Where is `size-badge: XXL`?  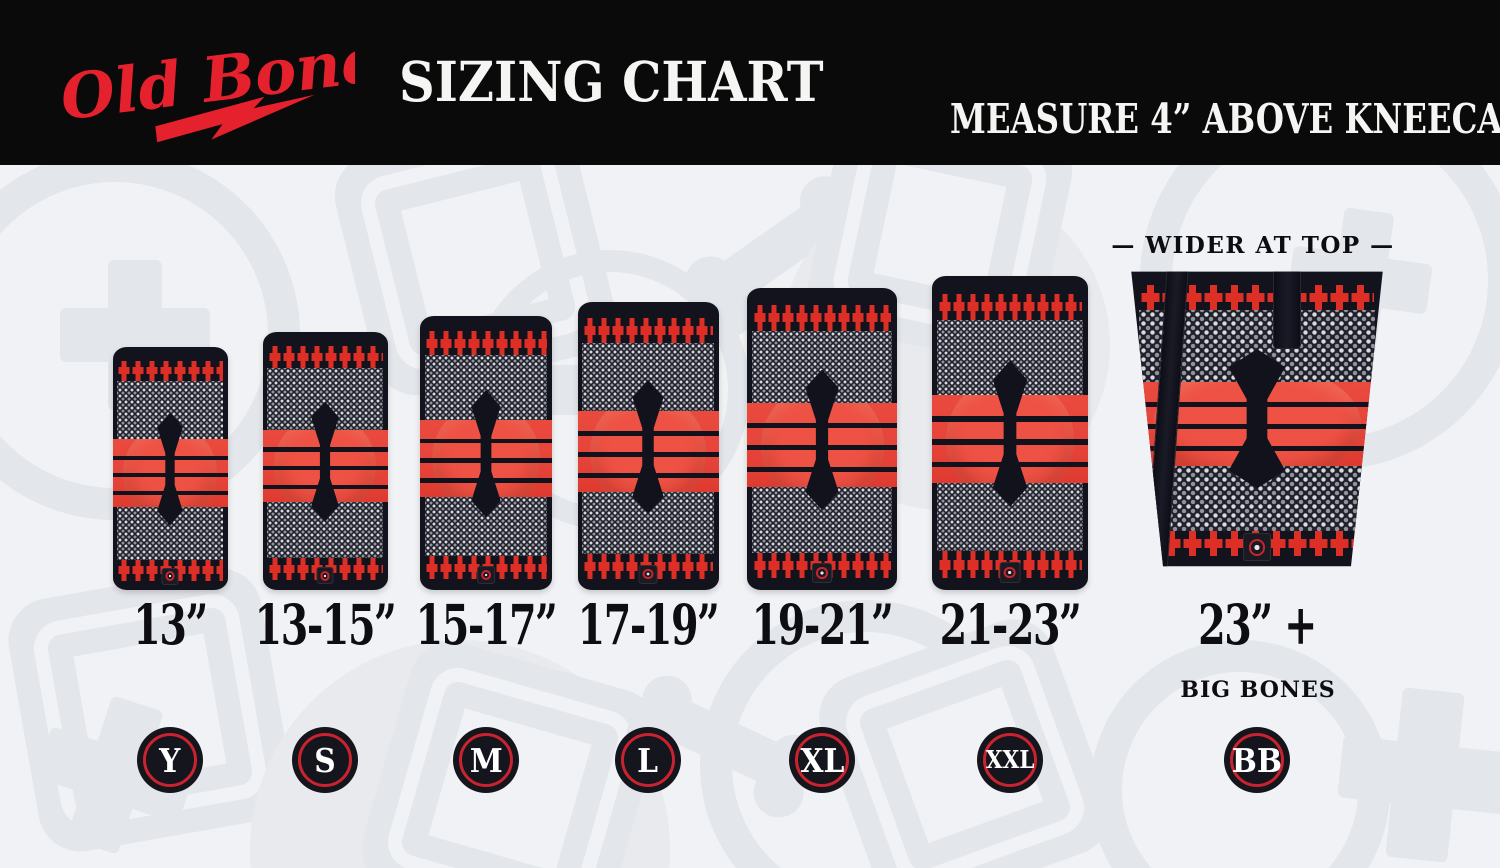
size-badge: XXL is located at coordinates (1010, 760).